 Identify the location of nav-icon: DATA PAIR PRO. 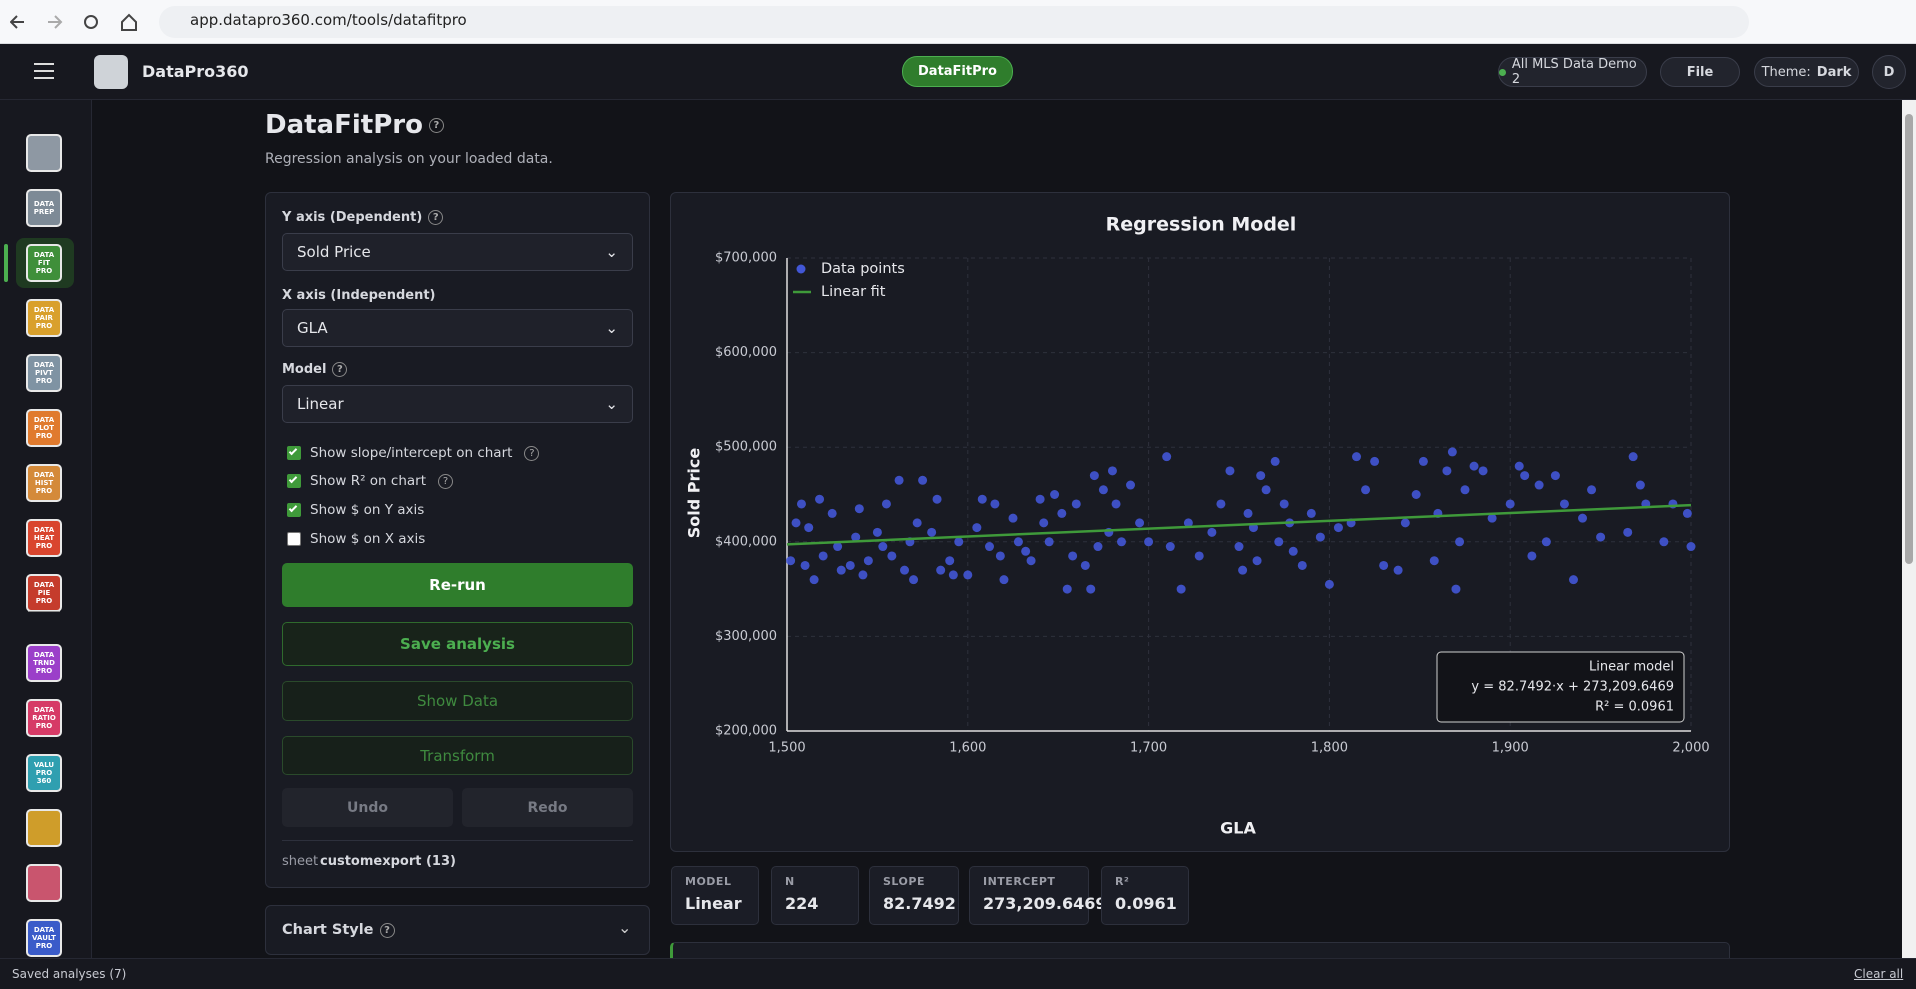
(44, 318).